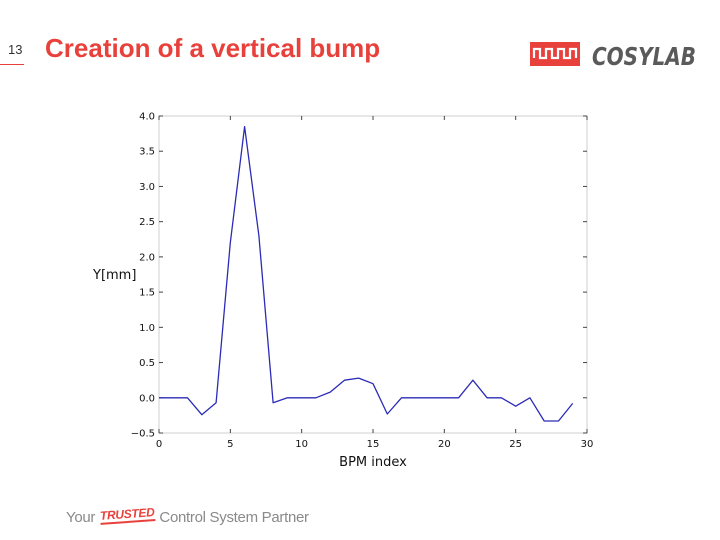 The image size is (720, 540). I want to click on y-tick-label: −0.5, so click(143, 434).